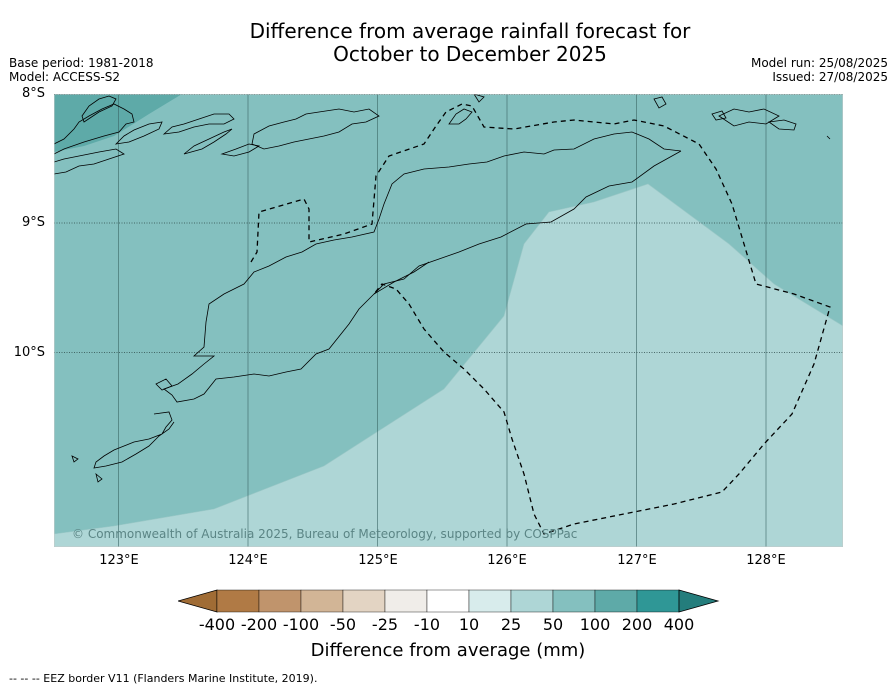  What do you see at coordinates (81, 63) in the screenshot?
I see `base-period-label: Base period: 1981-2018` at bounding box center [81, 63].